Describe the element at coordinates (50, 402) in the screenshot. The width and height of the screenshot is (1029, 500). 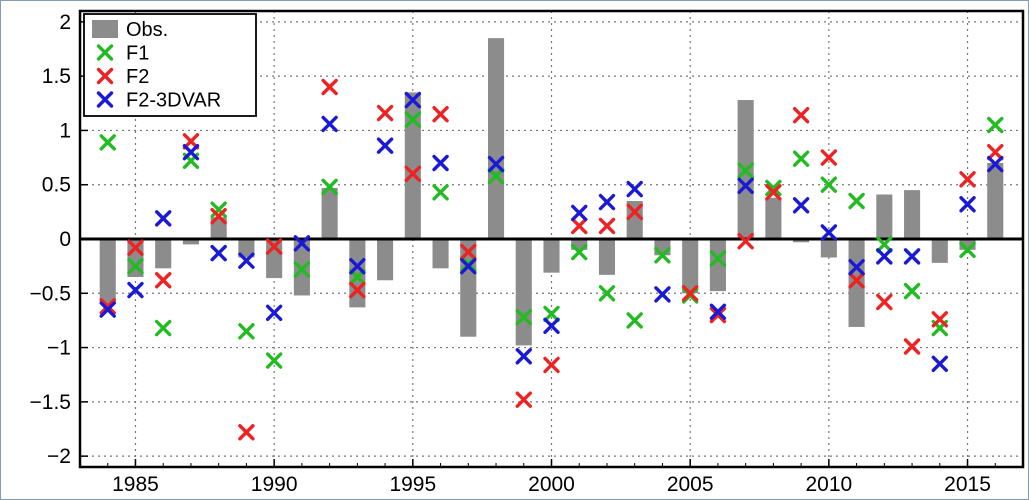
I see `y-tick-label: −1.5` at that location.